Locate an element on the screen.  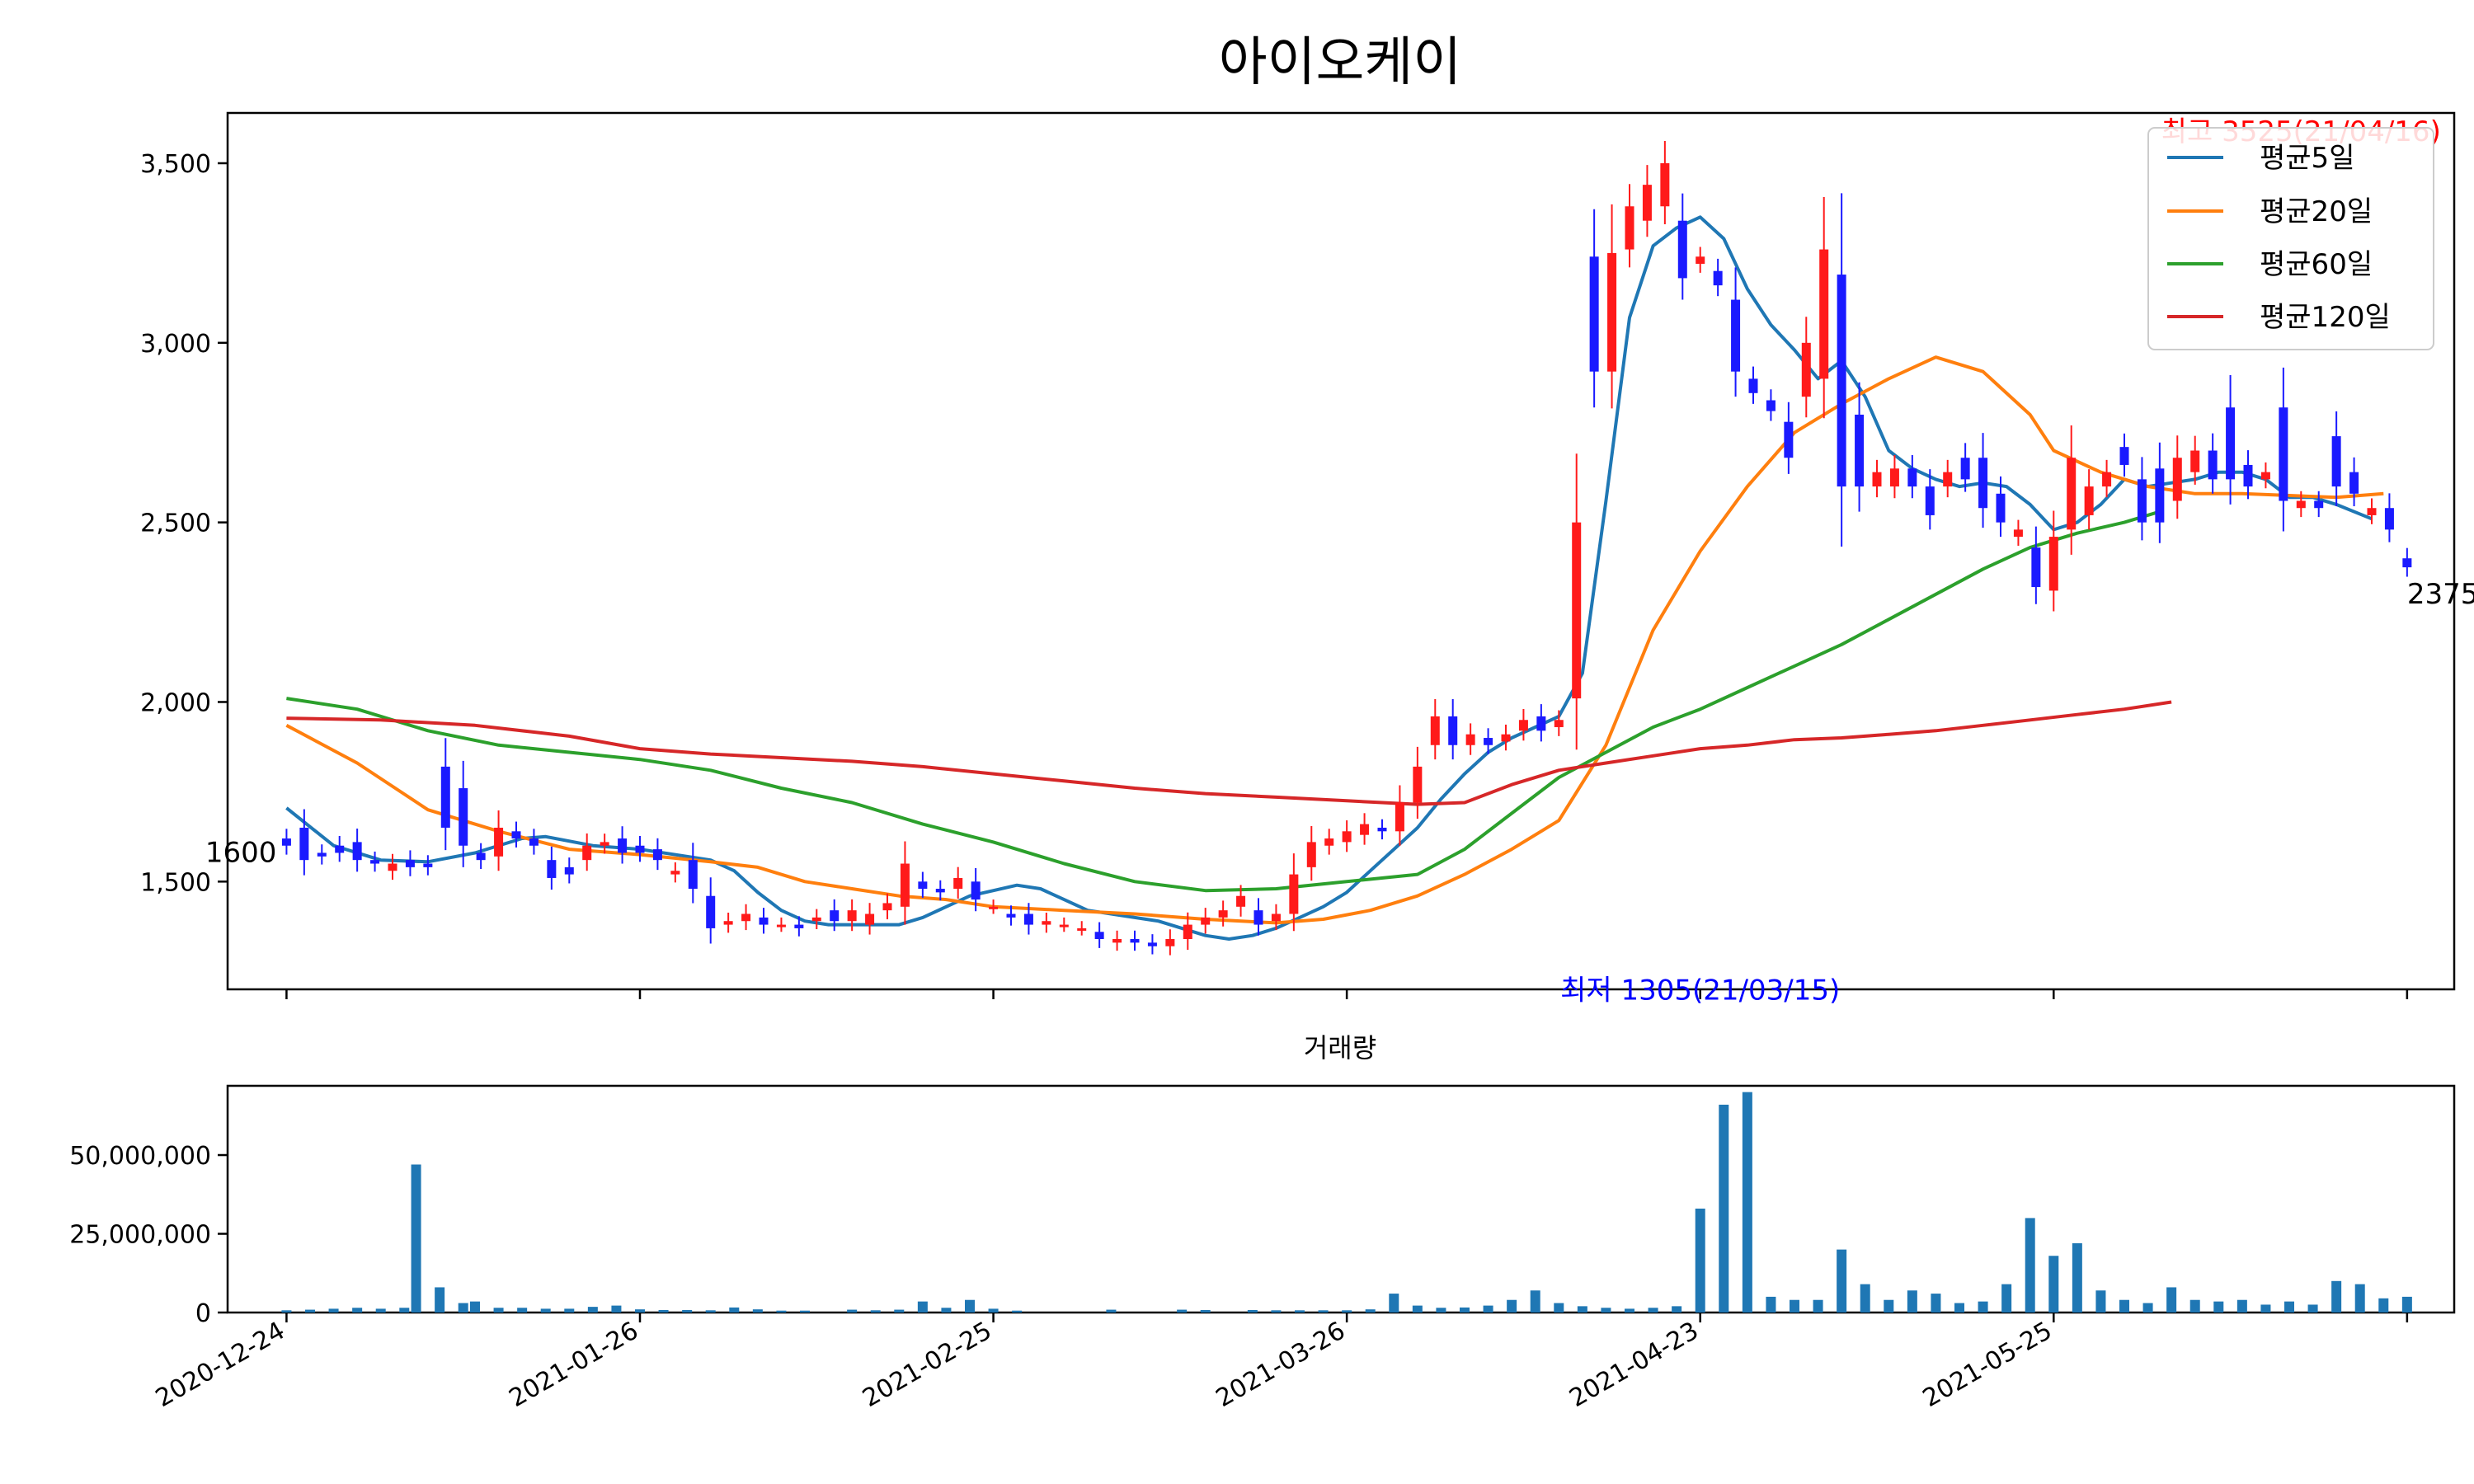
annotation-low: 최저 1305(21/03/15) is located at coordinates (1700, 991).